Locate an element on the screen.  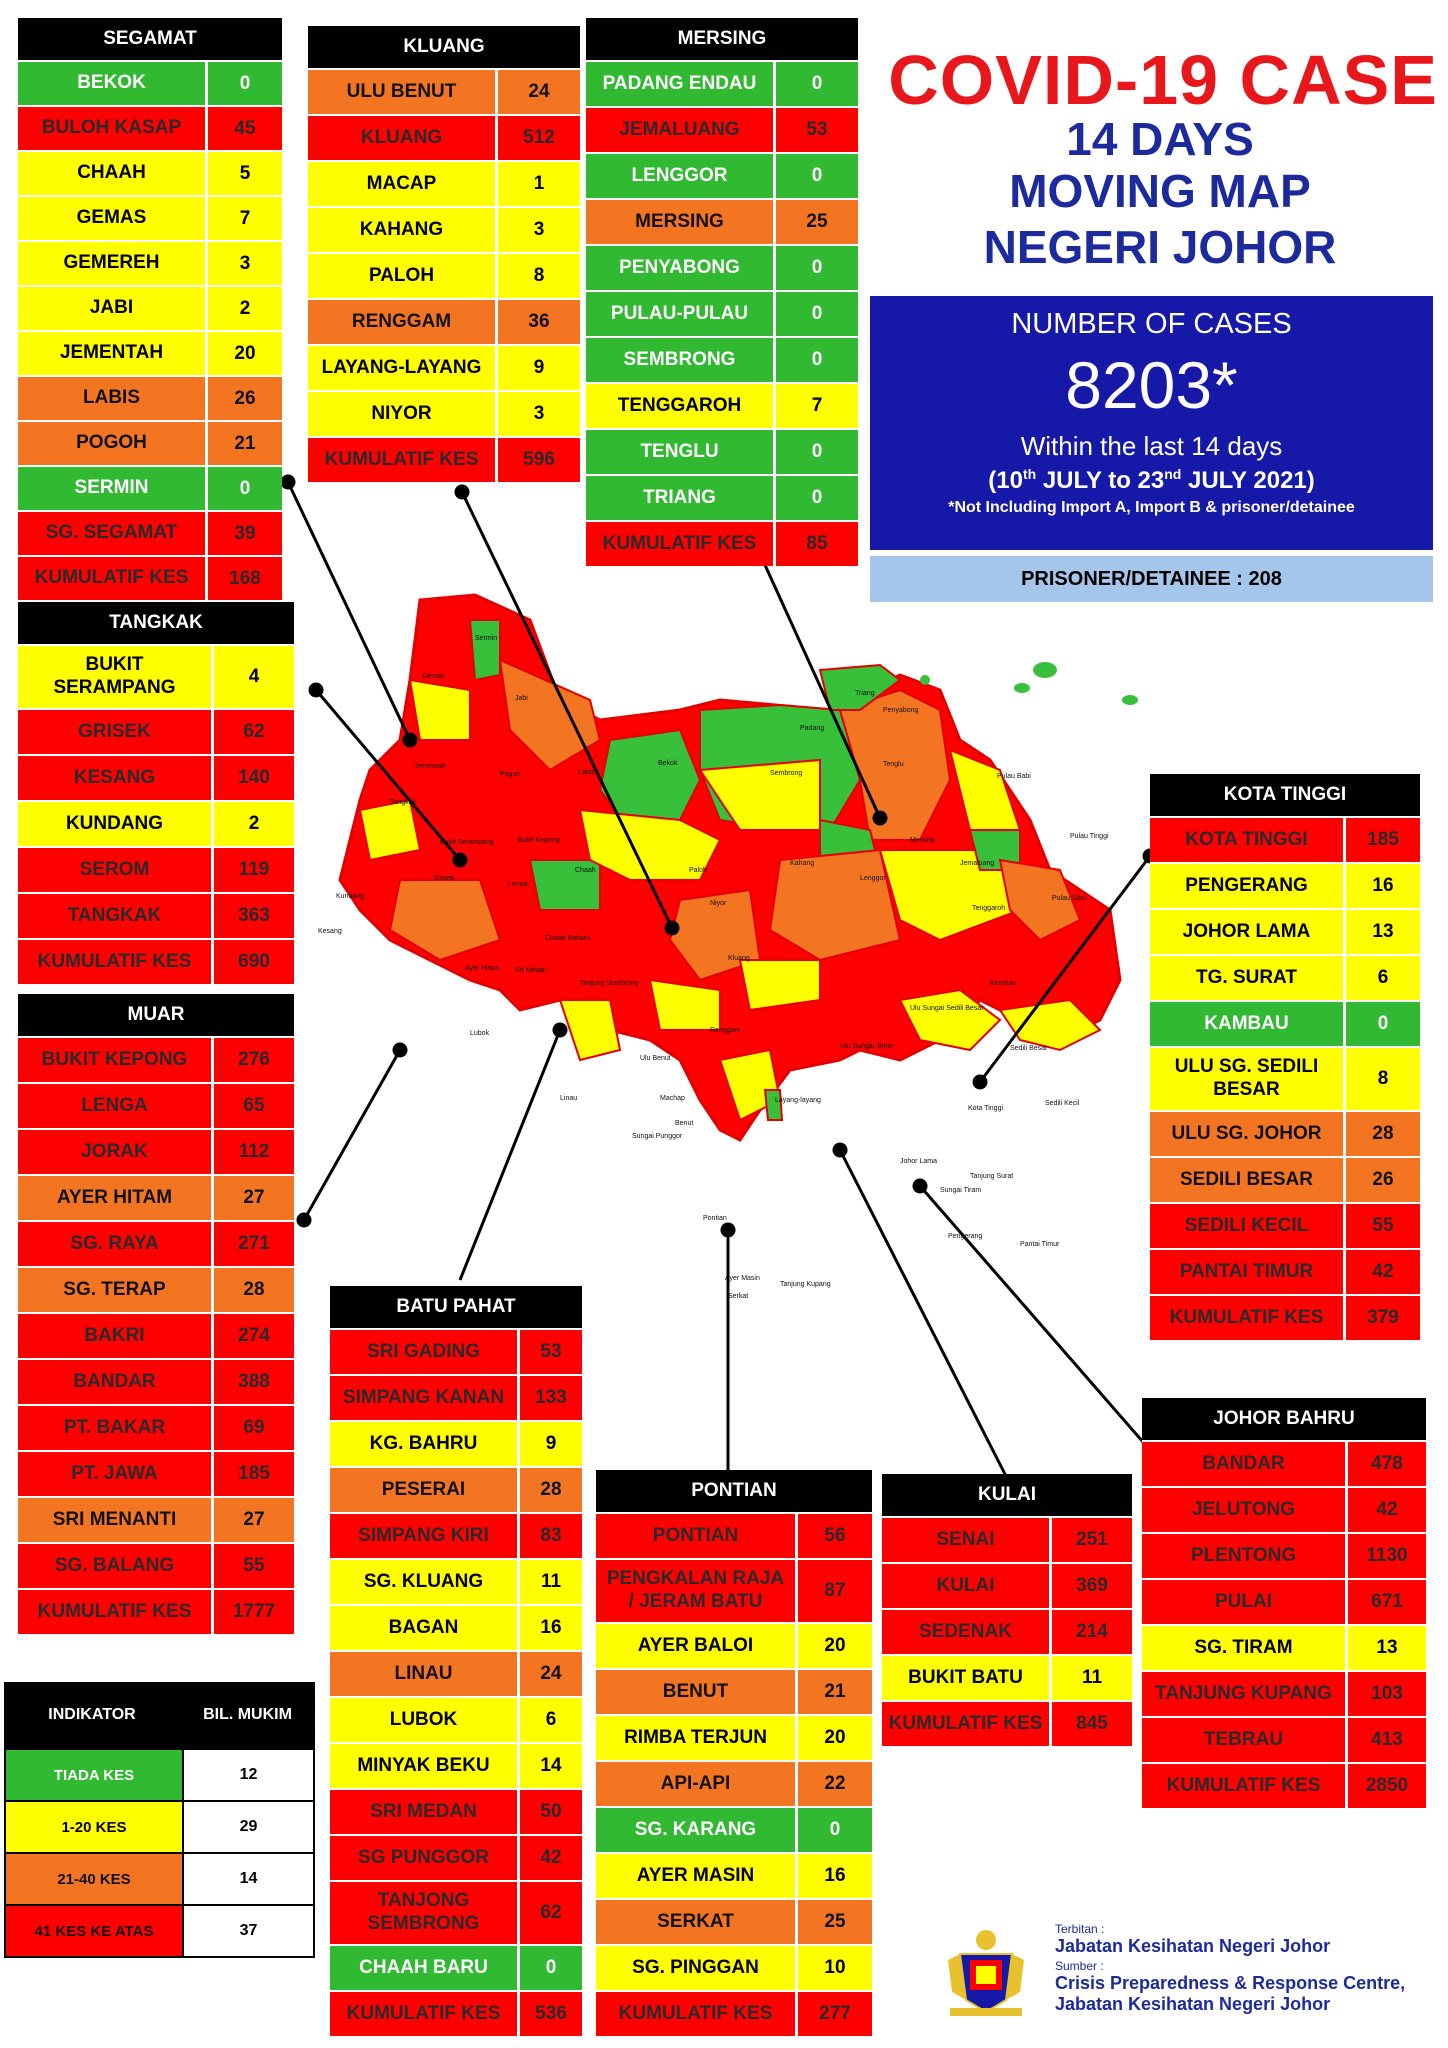
mukim-name: TENGLU is located at coordinates (681, 452).